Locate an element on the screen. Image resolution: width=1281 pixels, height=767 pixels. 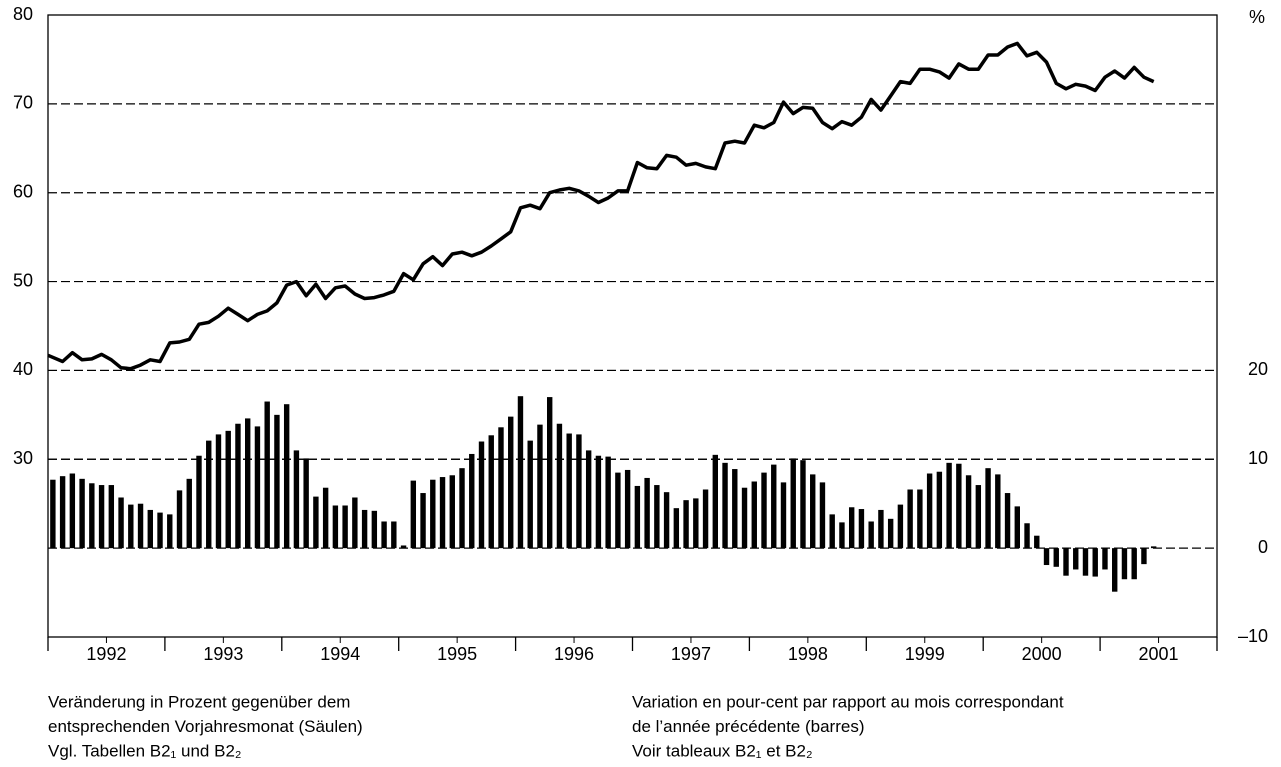
x-tick-label: 1993 is located at coordinates (223, 654).